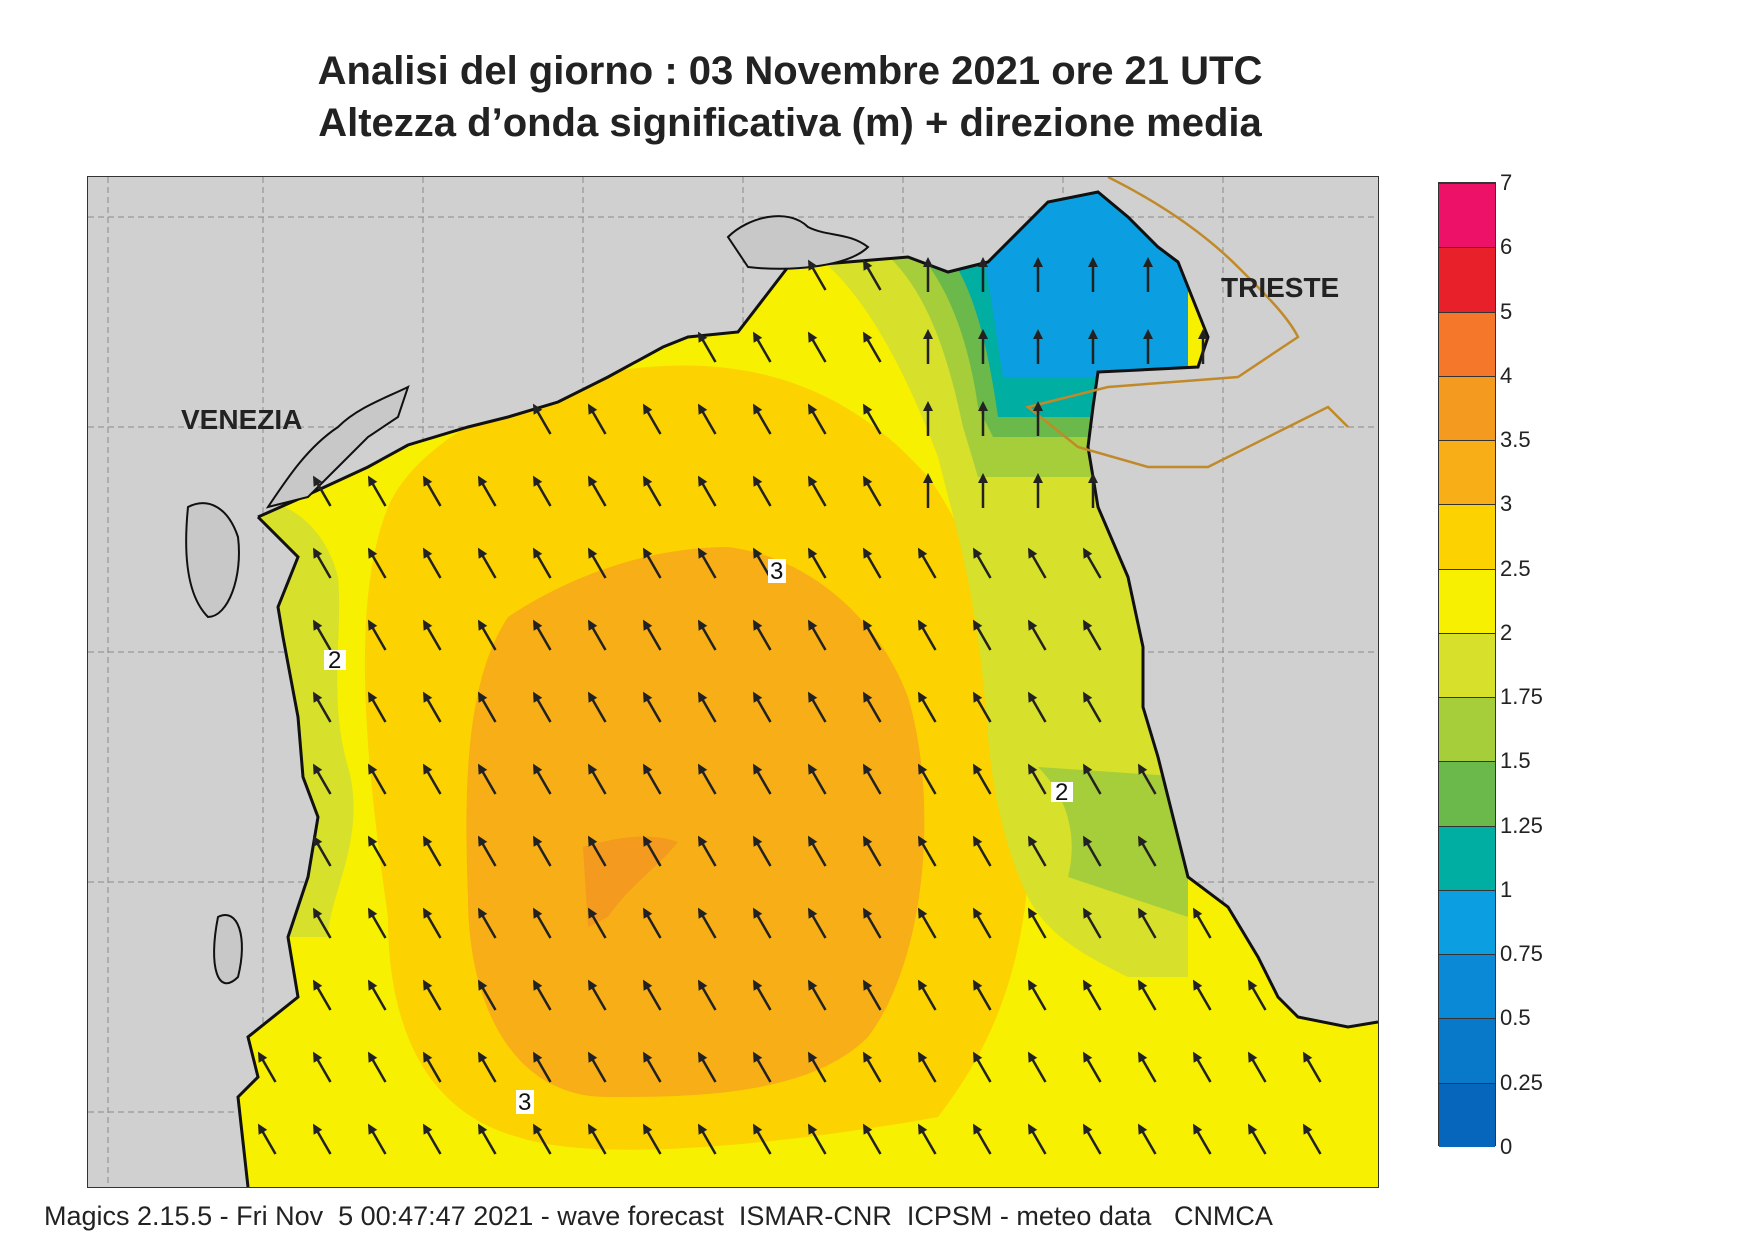 The height and width of the screenshot is (1242, 1755). I want to click on colorbar-tick-label: 0.5, so click(1515, 1018).